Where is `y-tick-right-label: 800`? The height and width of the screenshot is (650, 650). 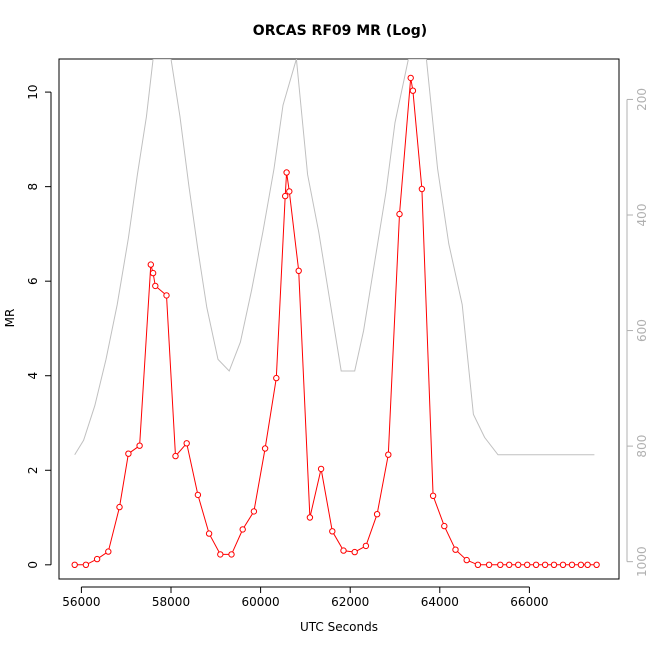 y-tick-right-label: 800 is located at coordinates (642, 446).